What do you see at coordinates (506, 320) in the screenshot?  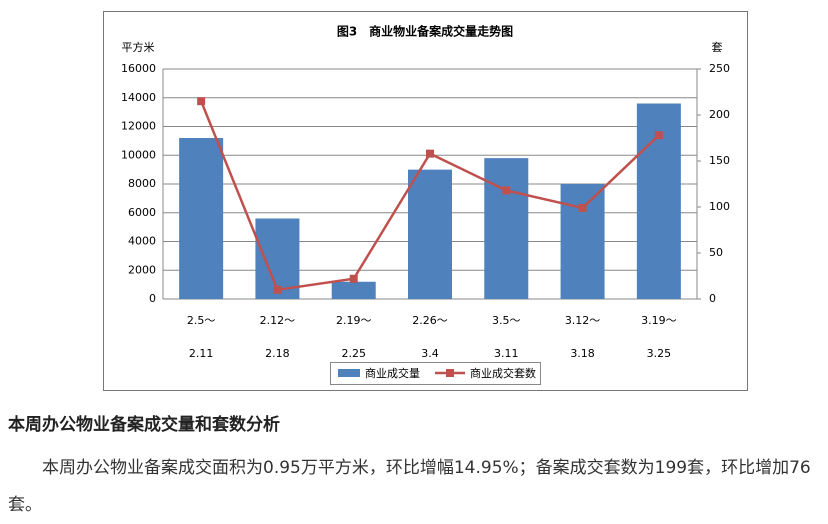 I see `x-tick-label: 3.5～` at bounding box center [506, 320].